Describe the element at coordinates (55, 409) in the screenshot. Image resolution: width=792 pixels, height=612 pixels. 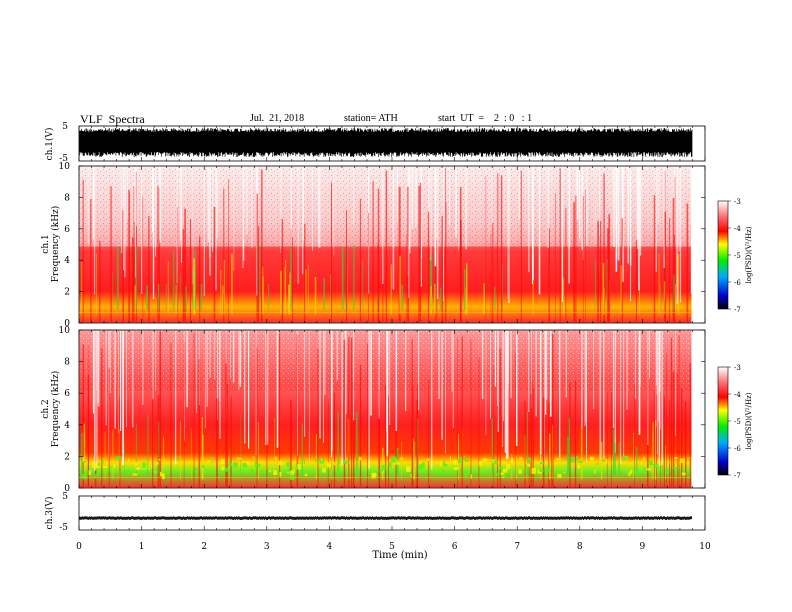
I see `ch2-spec-ylabel-line2: Frequency (kHz)` at that location.